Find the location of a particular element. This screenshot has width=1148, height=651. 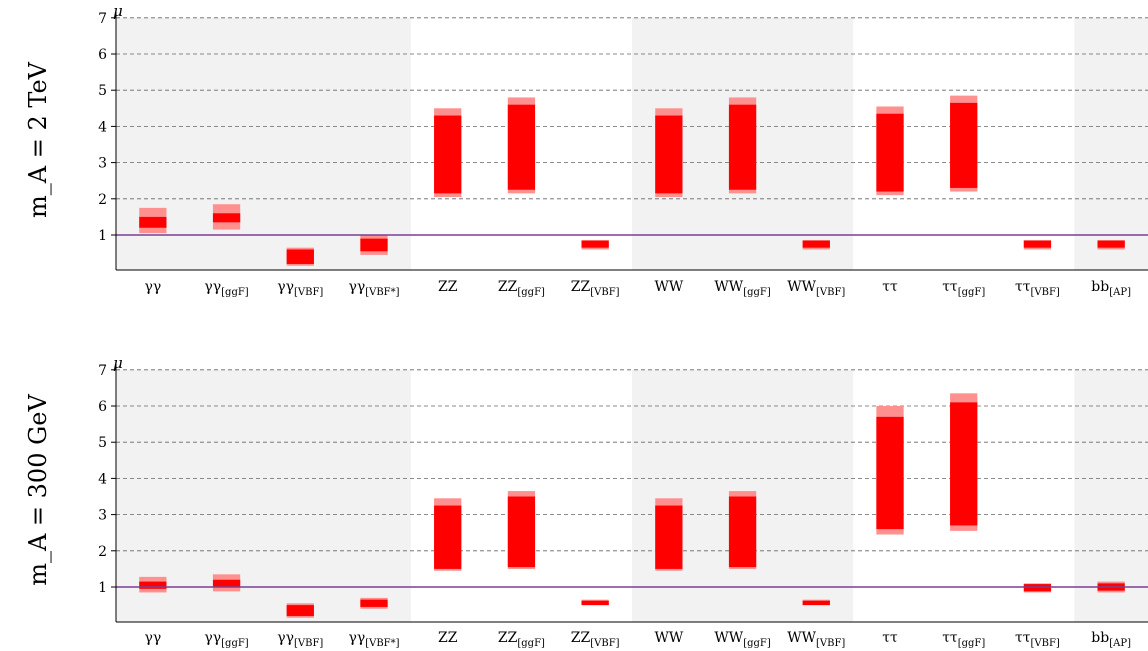

x-tick-label-1-10: ττ is located at coordinates (890, 638).